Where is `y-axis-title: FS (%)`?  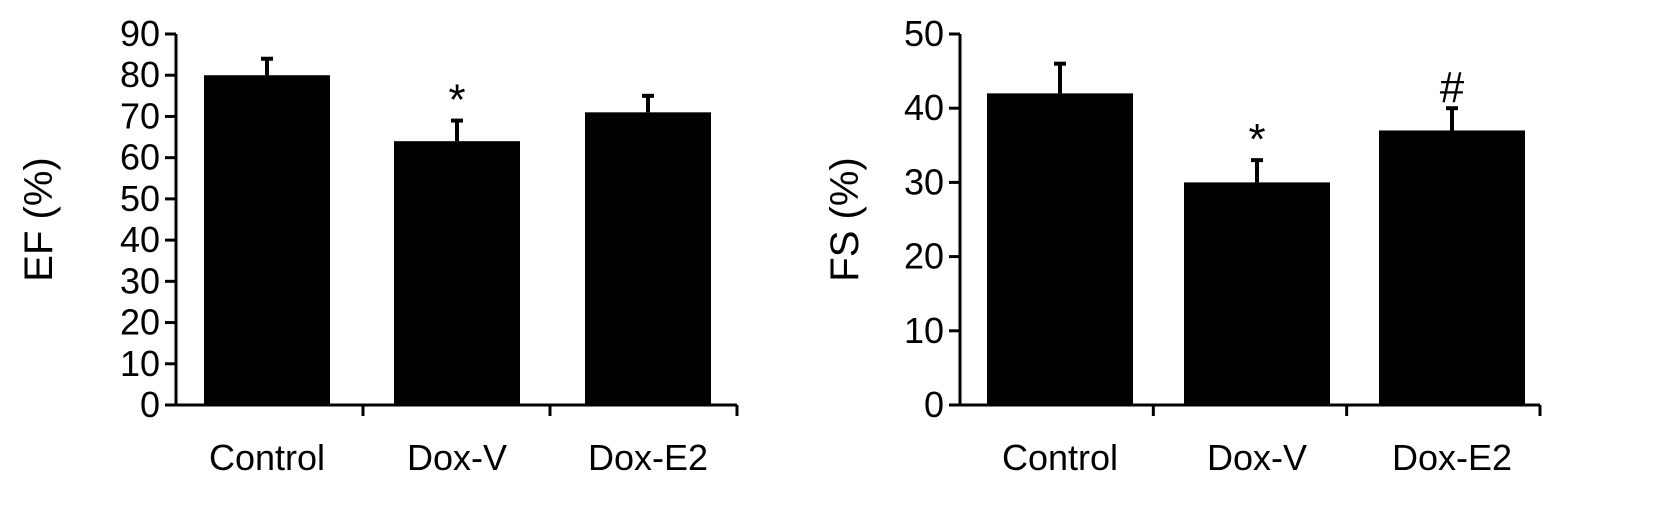 y-axis-title: FS (%) is located at coordinates (845, 219).